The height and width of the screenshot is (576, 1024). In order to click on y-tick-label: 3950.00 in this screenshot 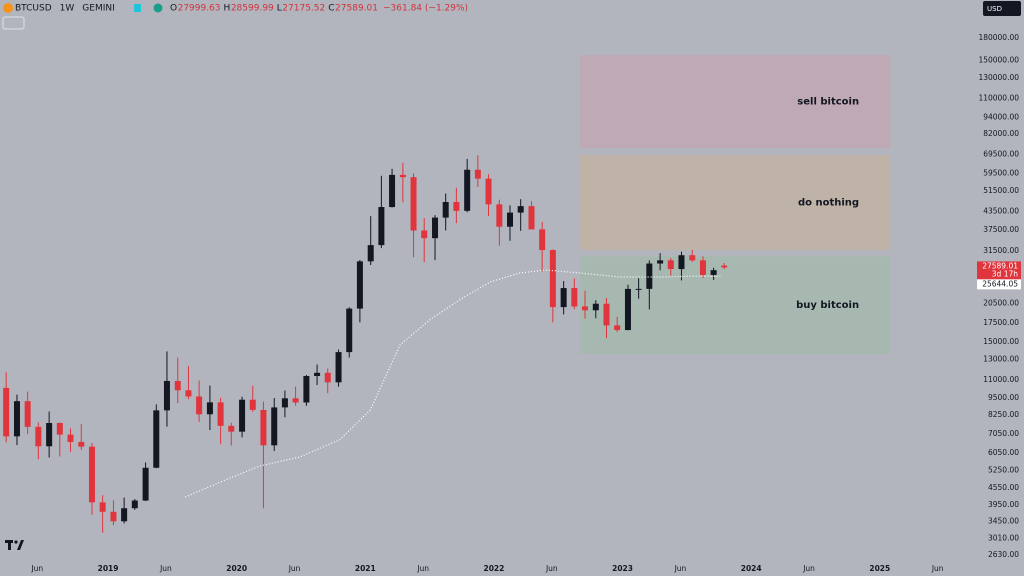, I will do `click(1003, 504)`.